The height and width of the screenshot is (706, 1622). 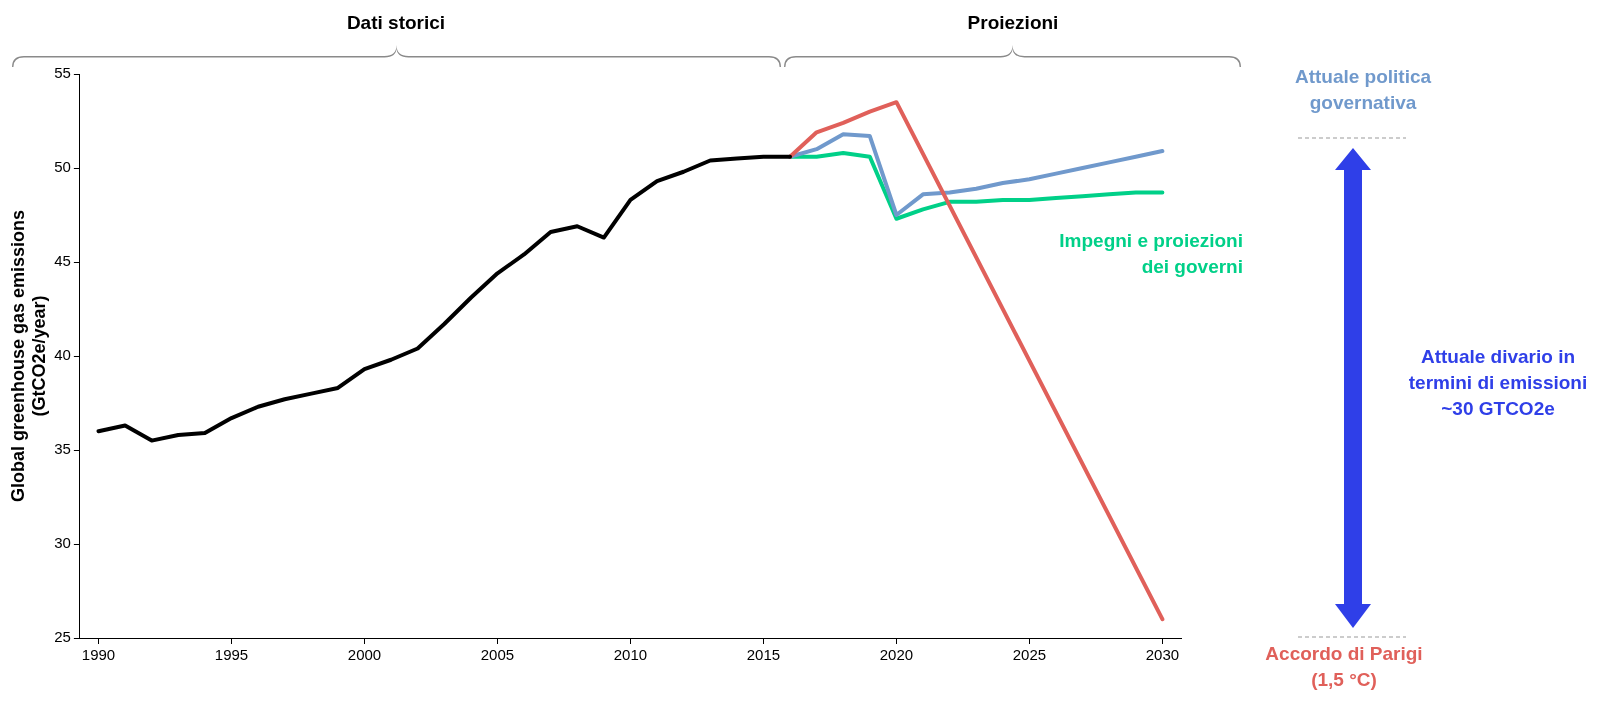 I want to click on y-axis-title: Global greenhouse gas emissions (GtCO2e/year), so click(x=28, y=356).